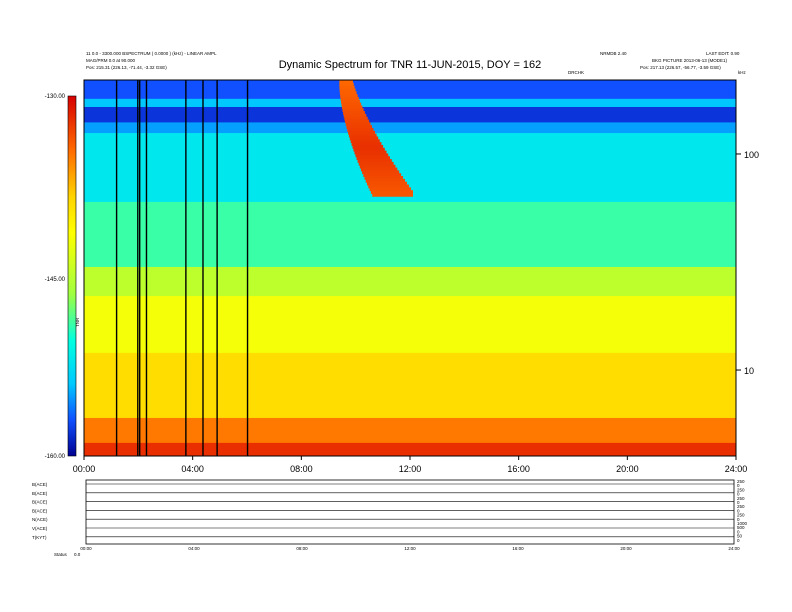 The height and width of the screenshot is (612, 792). I want to click on lower-panel-x-tick: 12:00, so click(410, 548).